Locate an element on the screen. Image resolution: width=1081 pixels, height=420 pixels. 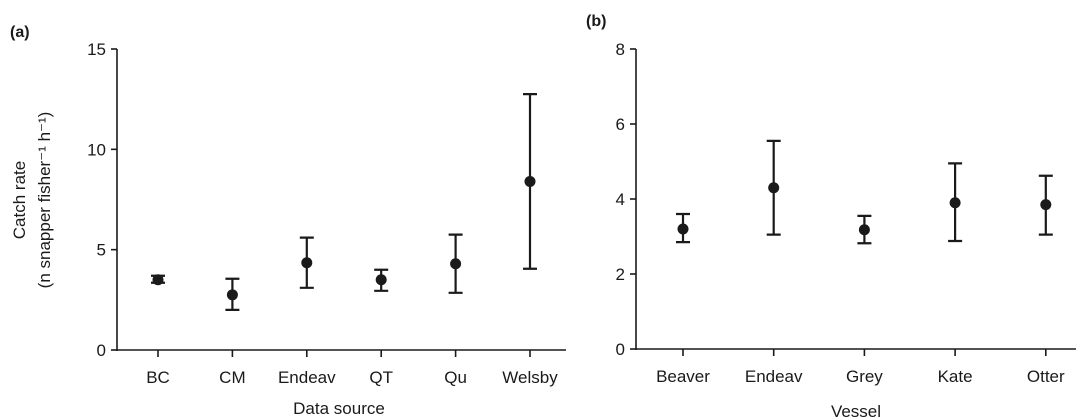
panel-a-y-tick-label: 0 is located at coordinates (101, 350).